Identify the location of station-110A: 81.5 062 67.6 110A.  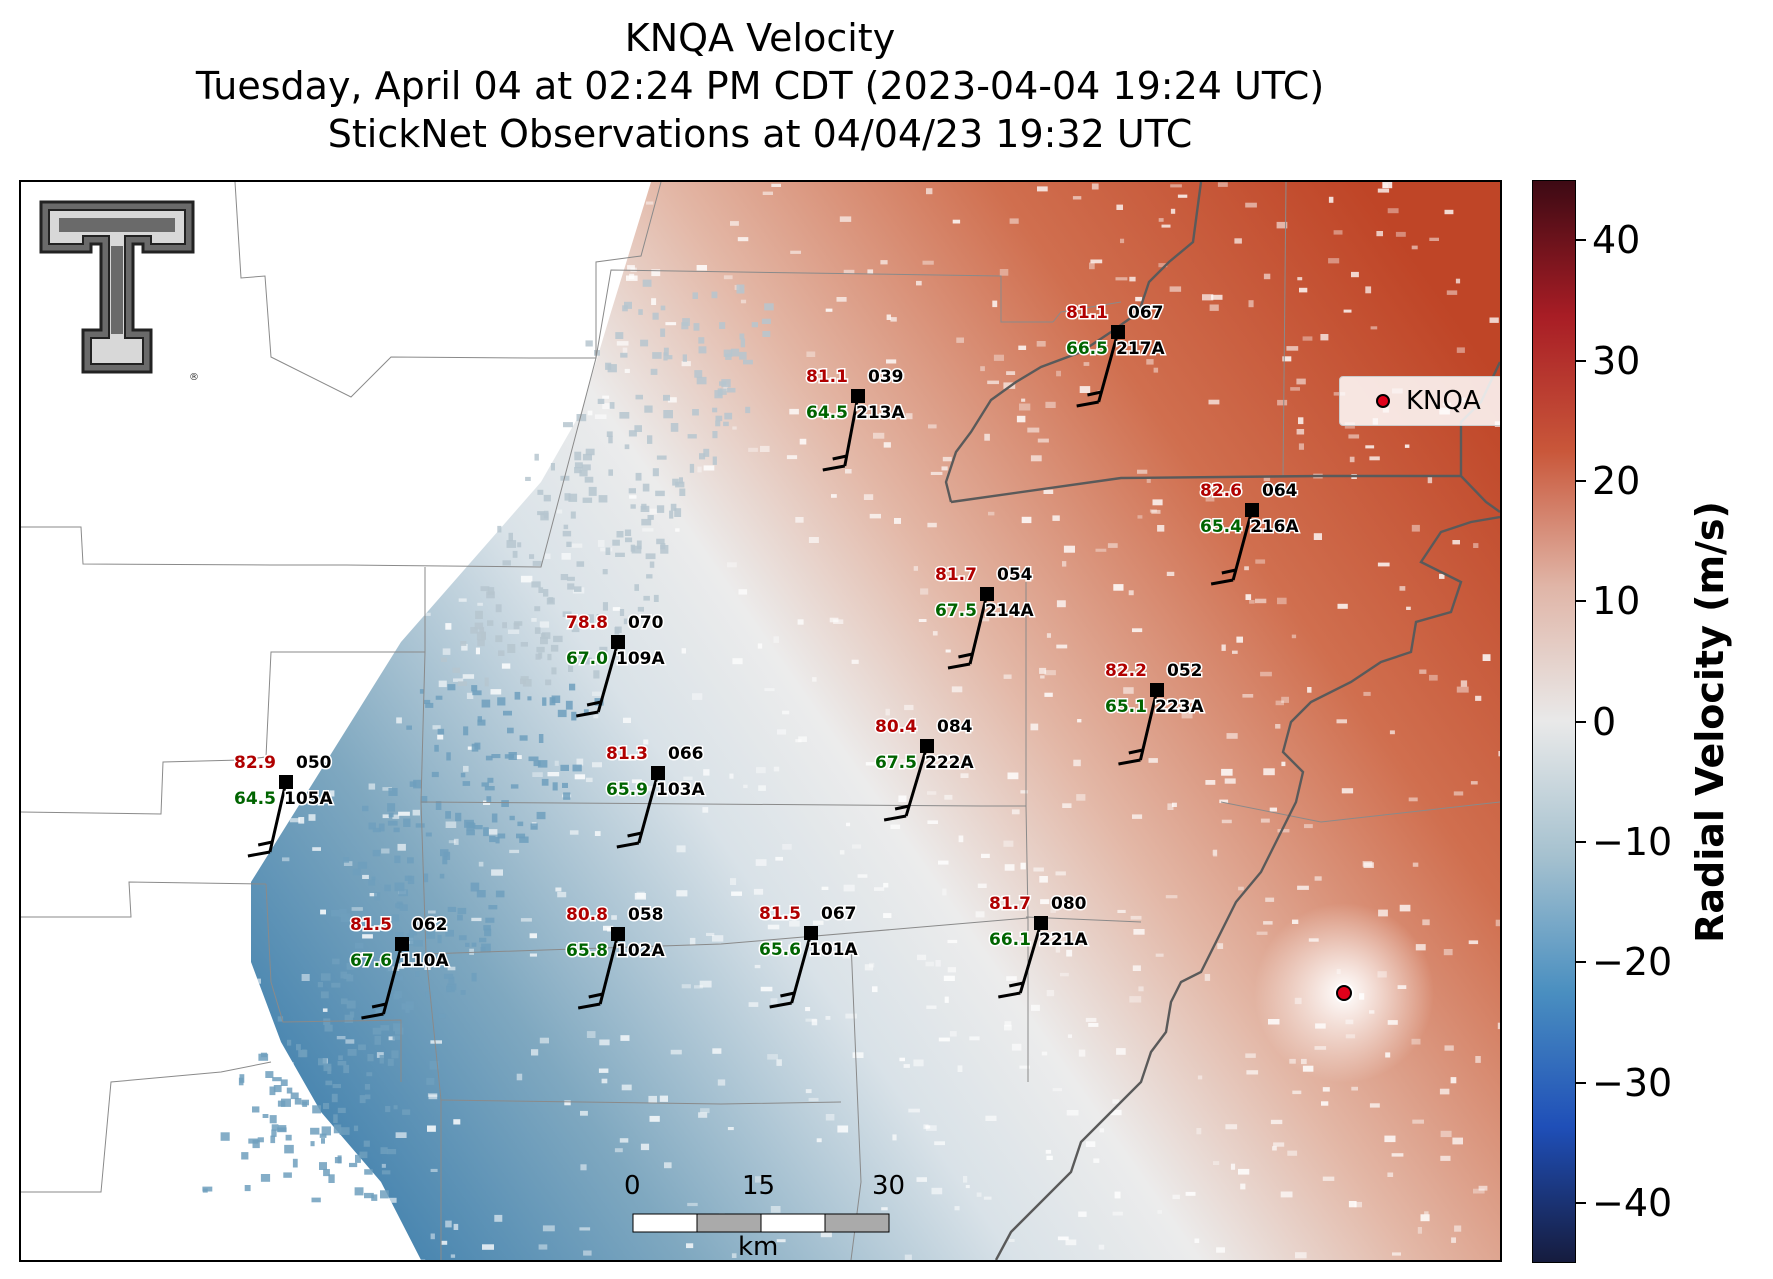
(400, 967).